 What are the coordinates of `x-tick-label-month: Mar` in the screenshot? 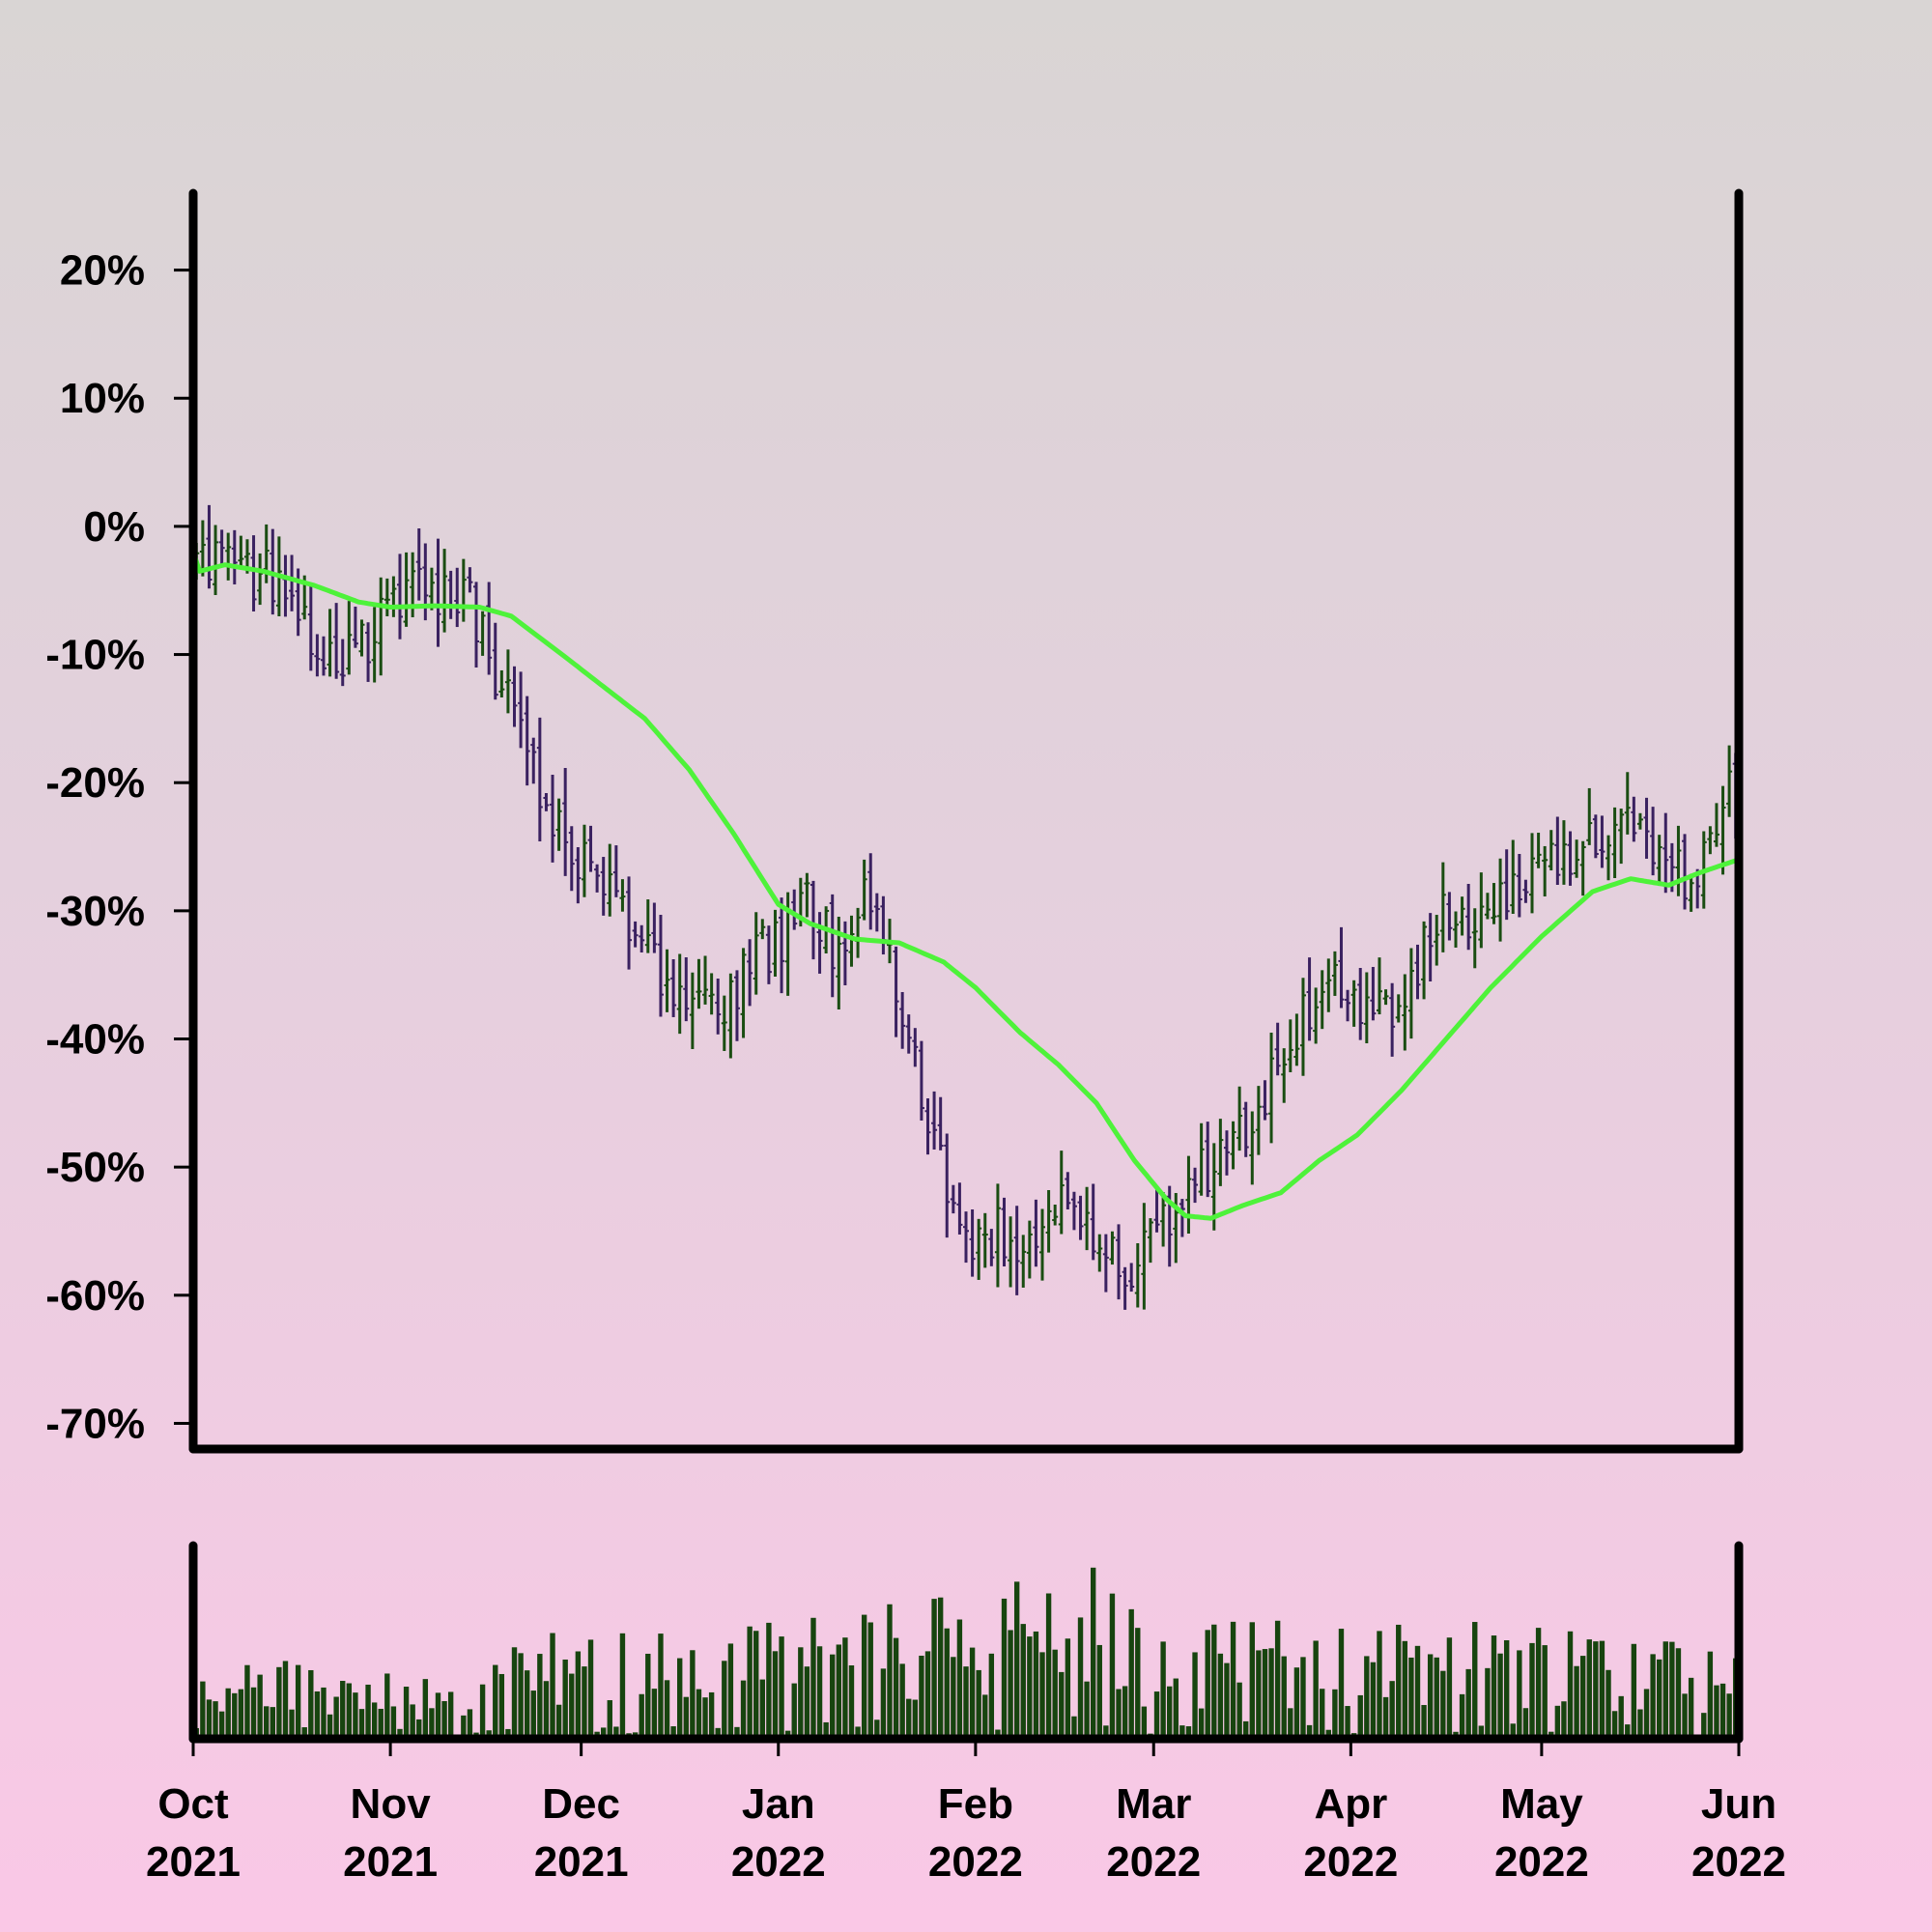 It's located at (1153, 1804).